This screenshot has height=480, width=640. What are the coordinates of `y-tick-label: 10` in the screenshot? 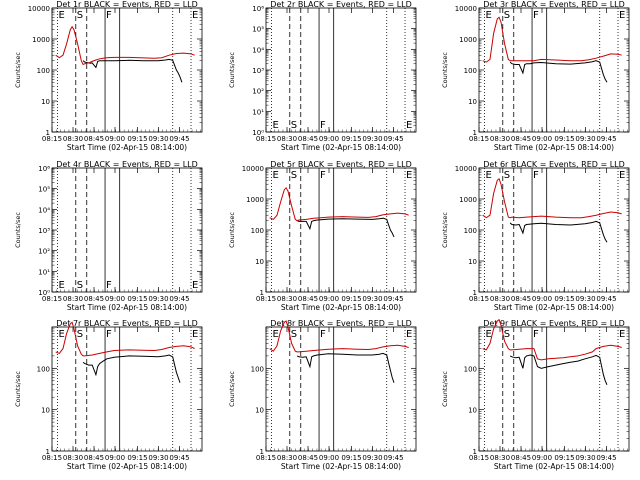 It's located at (259, 262).